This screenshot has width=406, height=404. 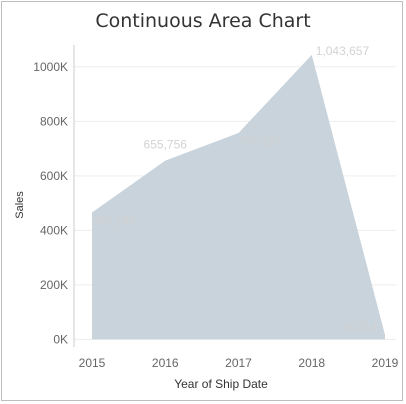 What do you see at coordinates (54, 121) in the screenshot?
I see `y-tick-label: 800K` at bounding box center [54, 121].